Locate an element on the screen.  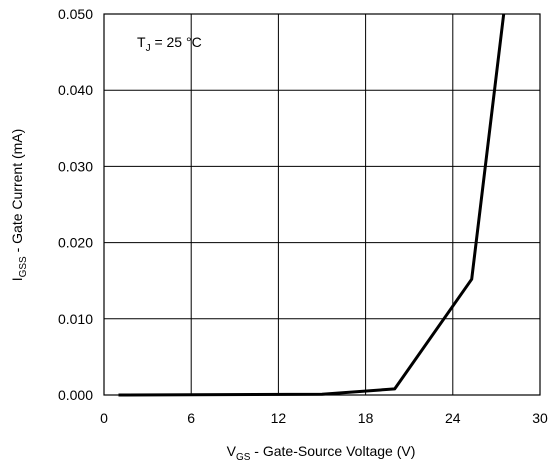
y-label-rest: - Gate Current (mA) is located at coordinates (17, 193).